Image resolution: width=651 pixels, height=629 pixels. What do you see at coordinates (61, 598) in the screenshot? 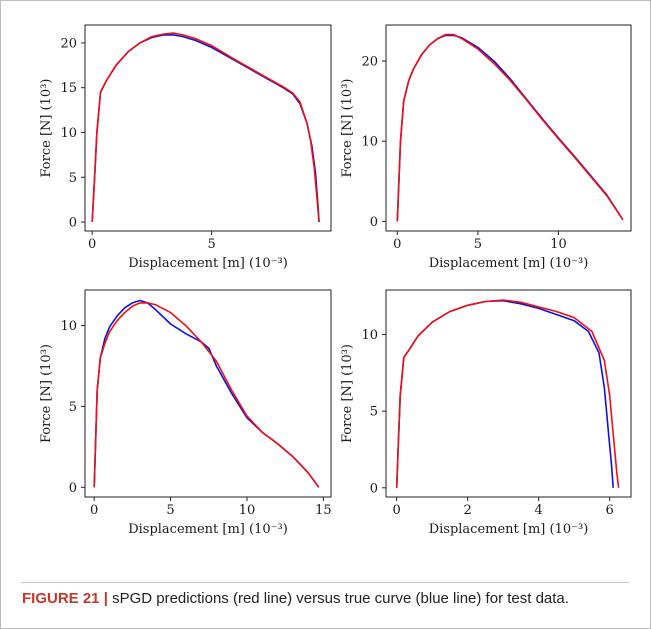
I see `figure-label: FIGURE 21` at bounding box center [61, 598].